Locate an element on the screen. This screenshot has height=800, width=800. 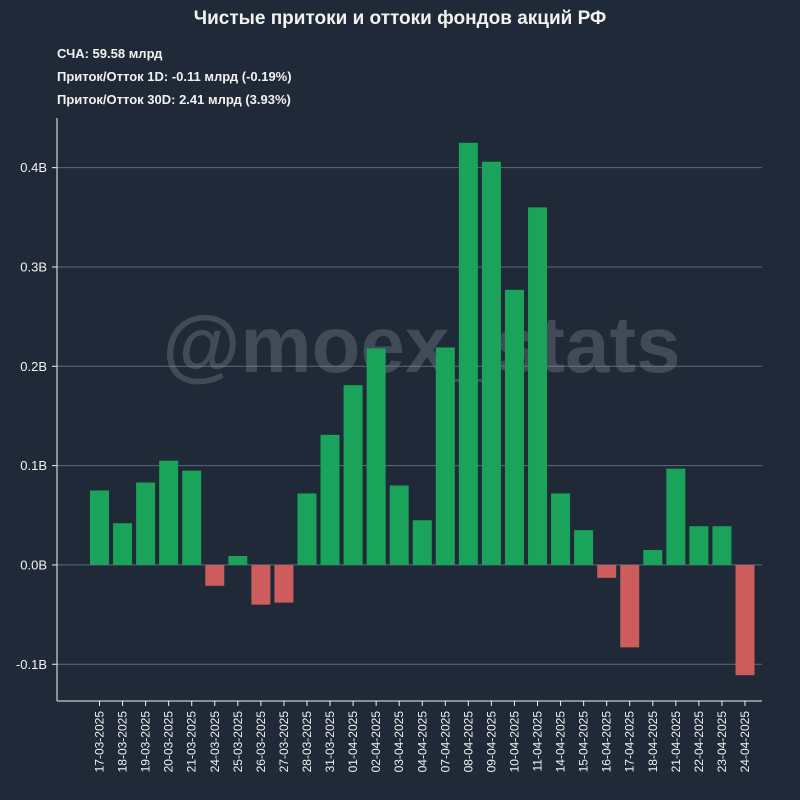
x-tick-label: 19-03-2025 is located at coordinates (146, 742).